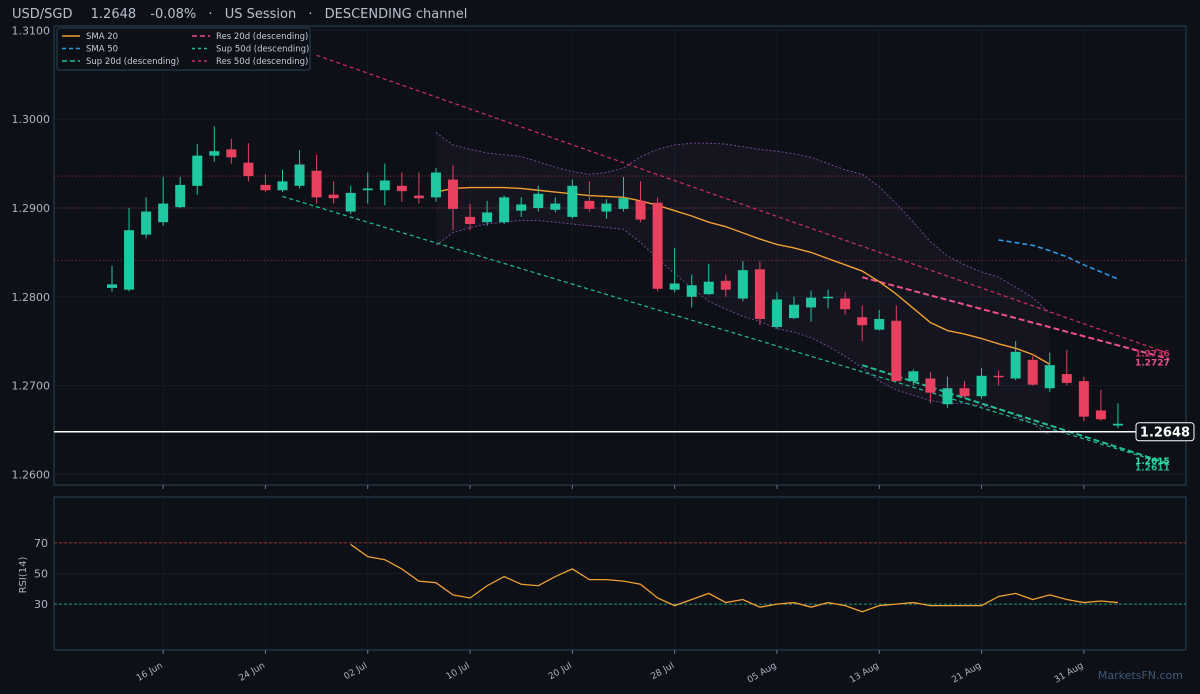 Image resolution: width=1200 pixels, height=694 pixels. I want to click on price-tick-label: 1.2600, so click(31, 474).